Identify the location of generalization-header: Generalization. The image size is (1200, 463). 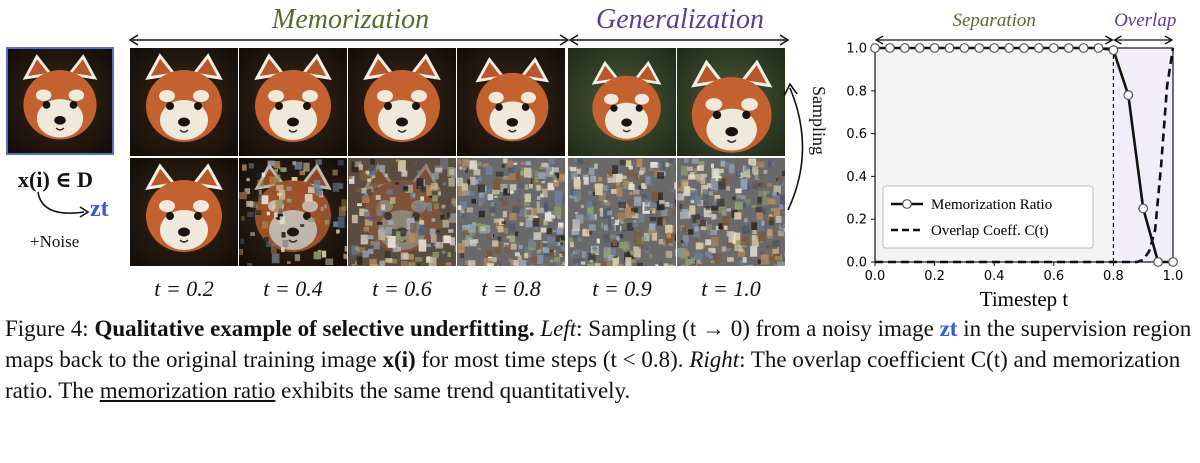
(680, 19).